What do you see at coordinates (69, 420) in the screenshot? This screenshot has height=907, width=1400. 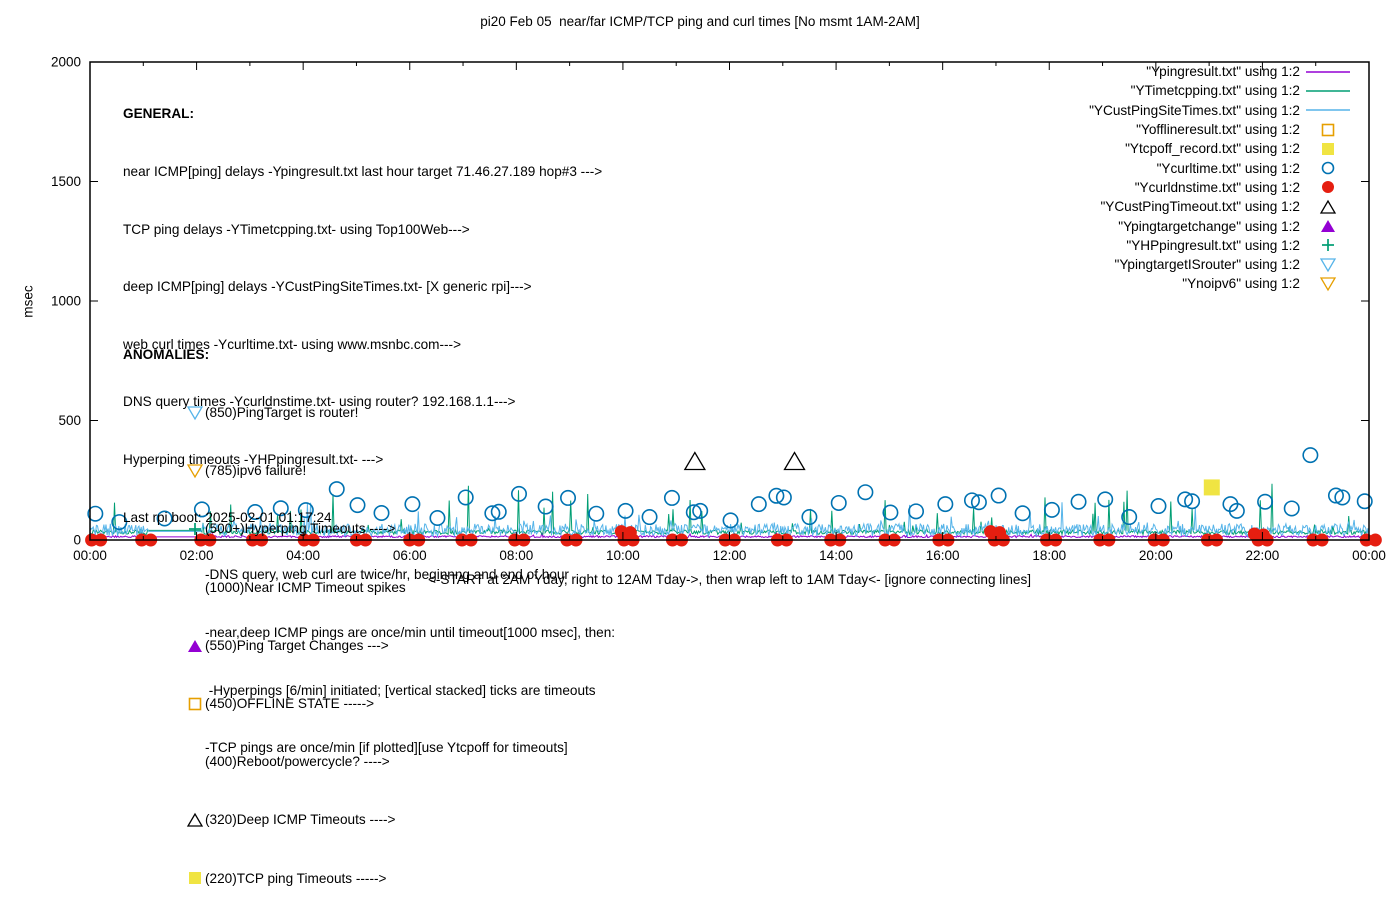 I see `y-tick-label: 500` at bounding box center [69, 420].